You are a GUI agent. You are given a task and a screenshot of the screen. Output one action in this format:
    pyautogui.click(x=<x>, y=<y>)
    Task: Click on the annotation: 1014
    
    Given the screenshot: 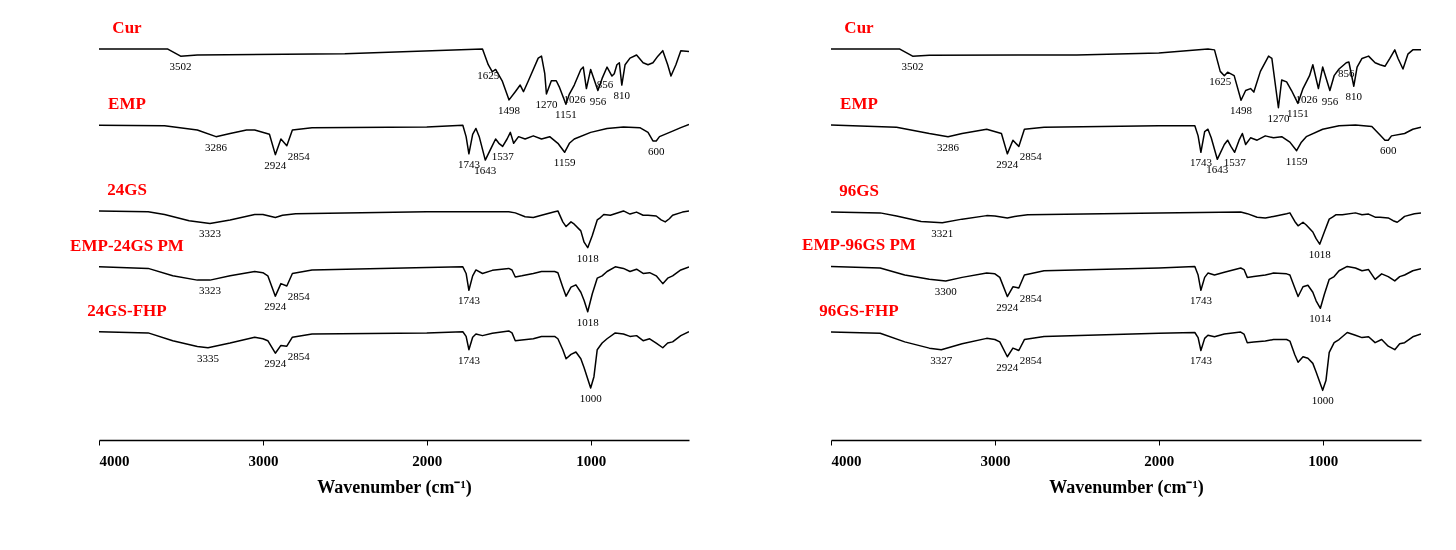 What is the action you would take?
    pyautogui.click(x=1320, y=318)
    